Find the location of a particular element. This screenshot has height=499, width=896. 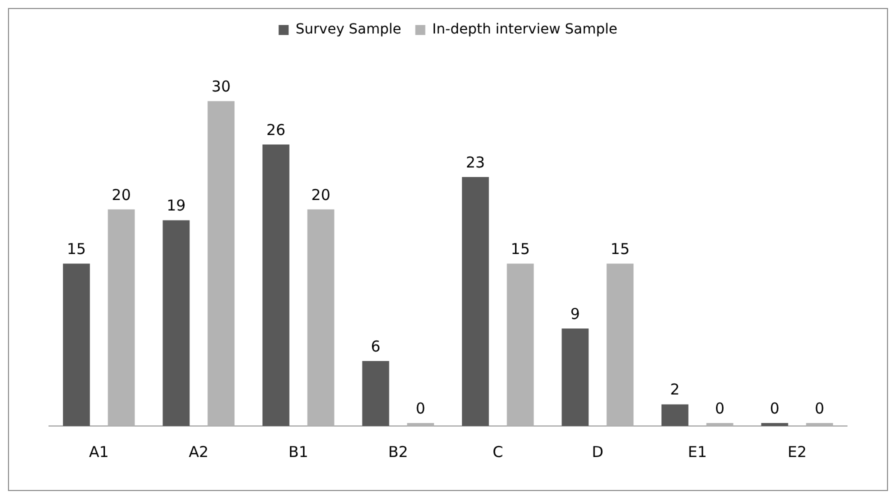

x-tick-label: B2 is located at coordinates (398, 451).